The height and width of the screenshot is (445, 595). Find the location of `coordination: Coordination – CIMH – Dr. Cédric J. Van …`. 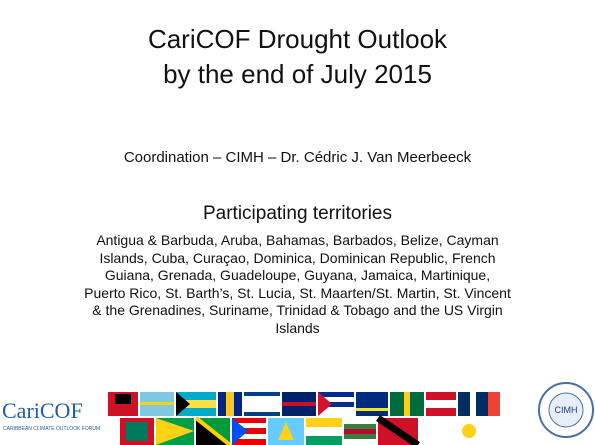

coordination: Coordination – CIMH – Dr. Cédric J. Van … is located at coordinates (297, 157).